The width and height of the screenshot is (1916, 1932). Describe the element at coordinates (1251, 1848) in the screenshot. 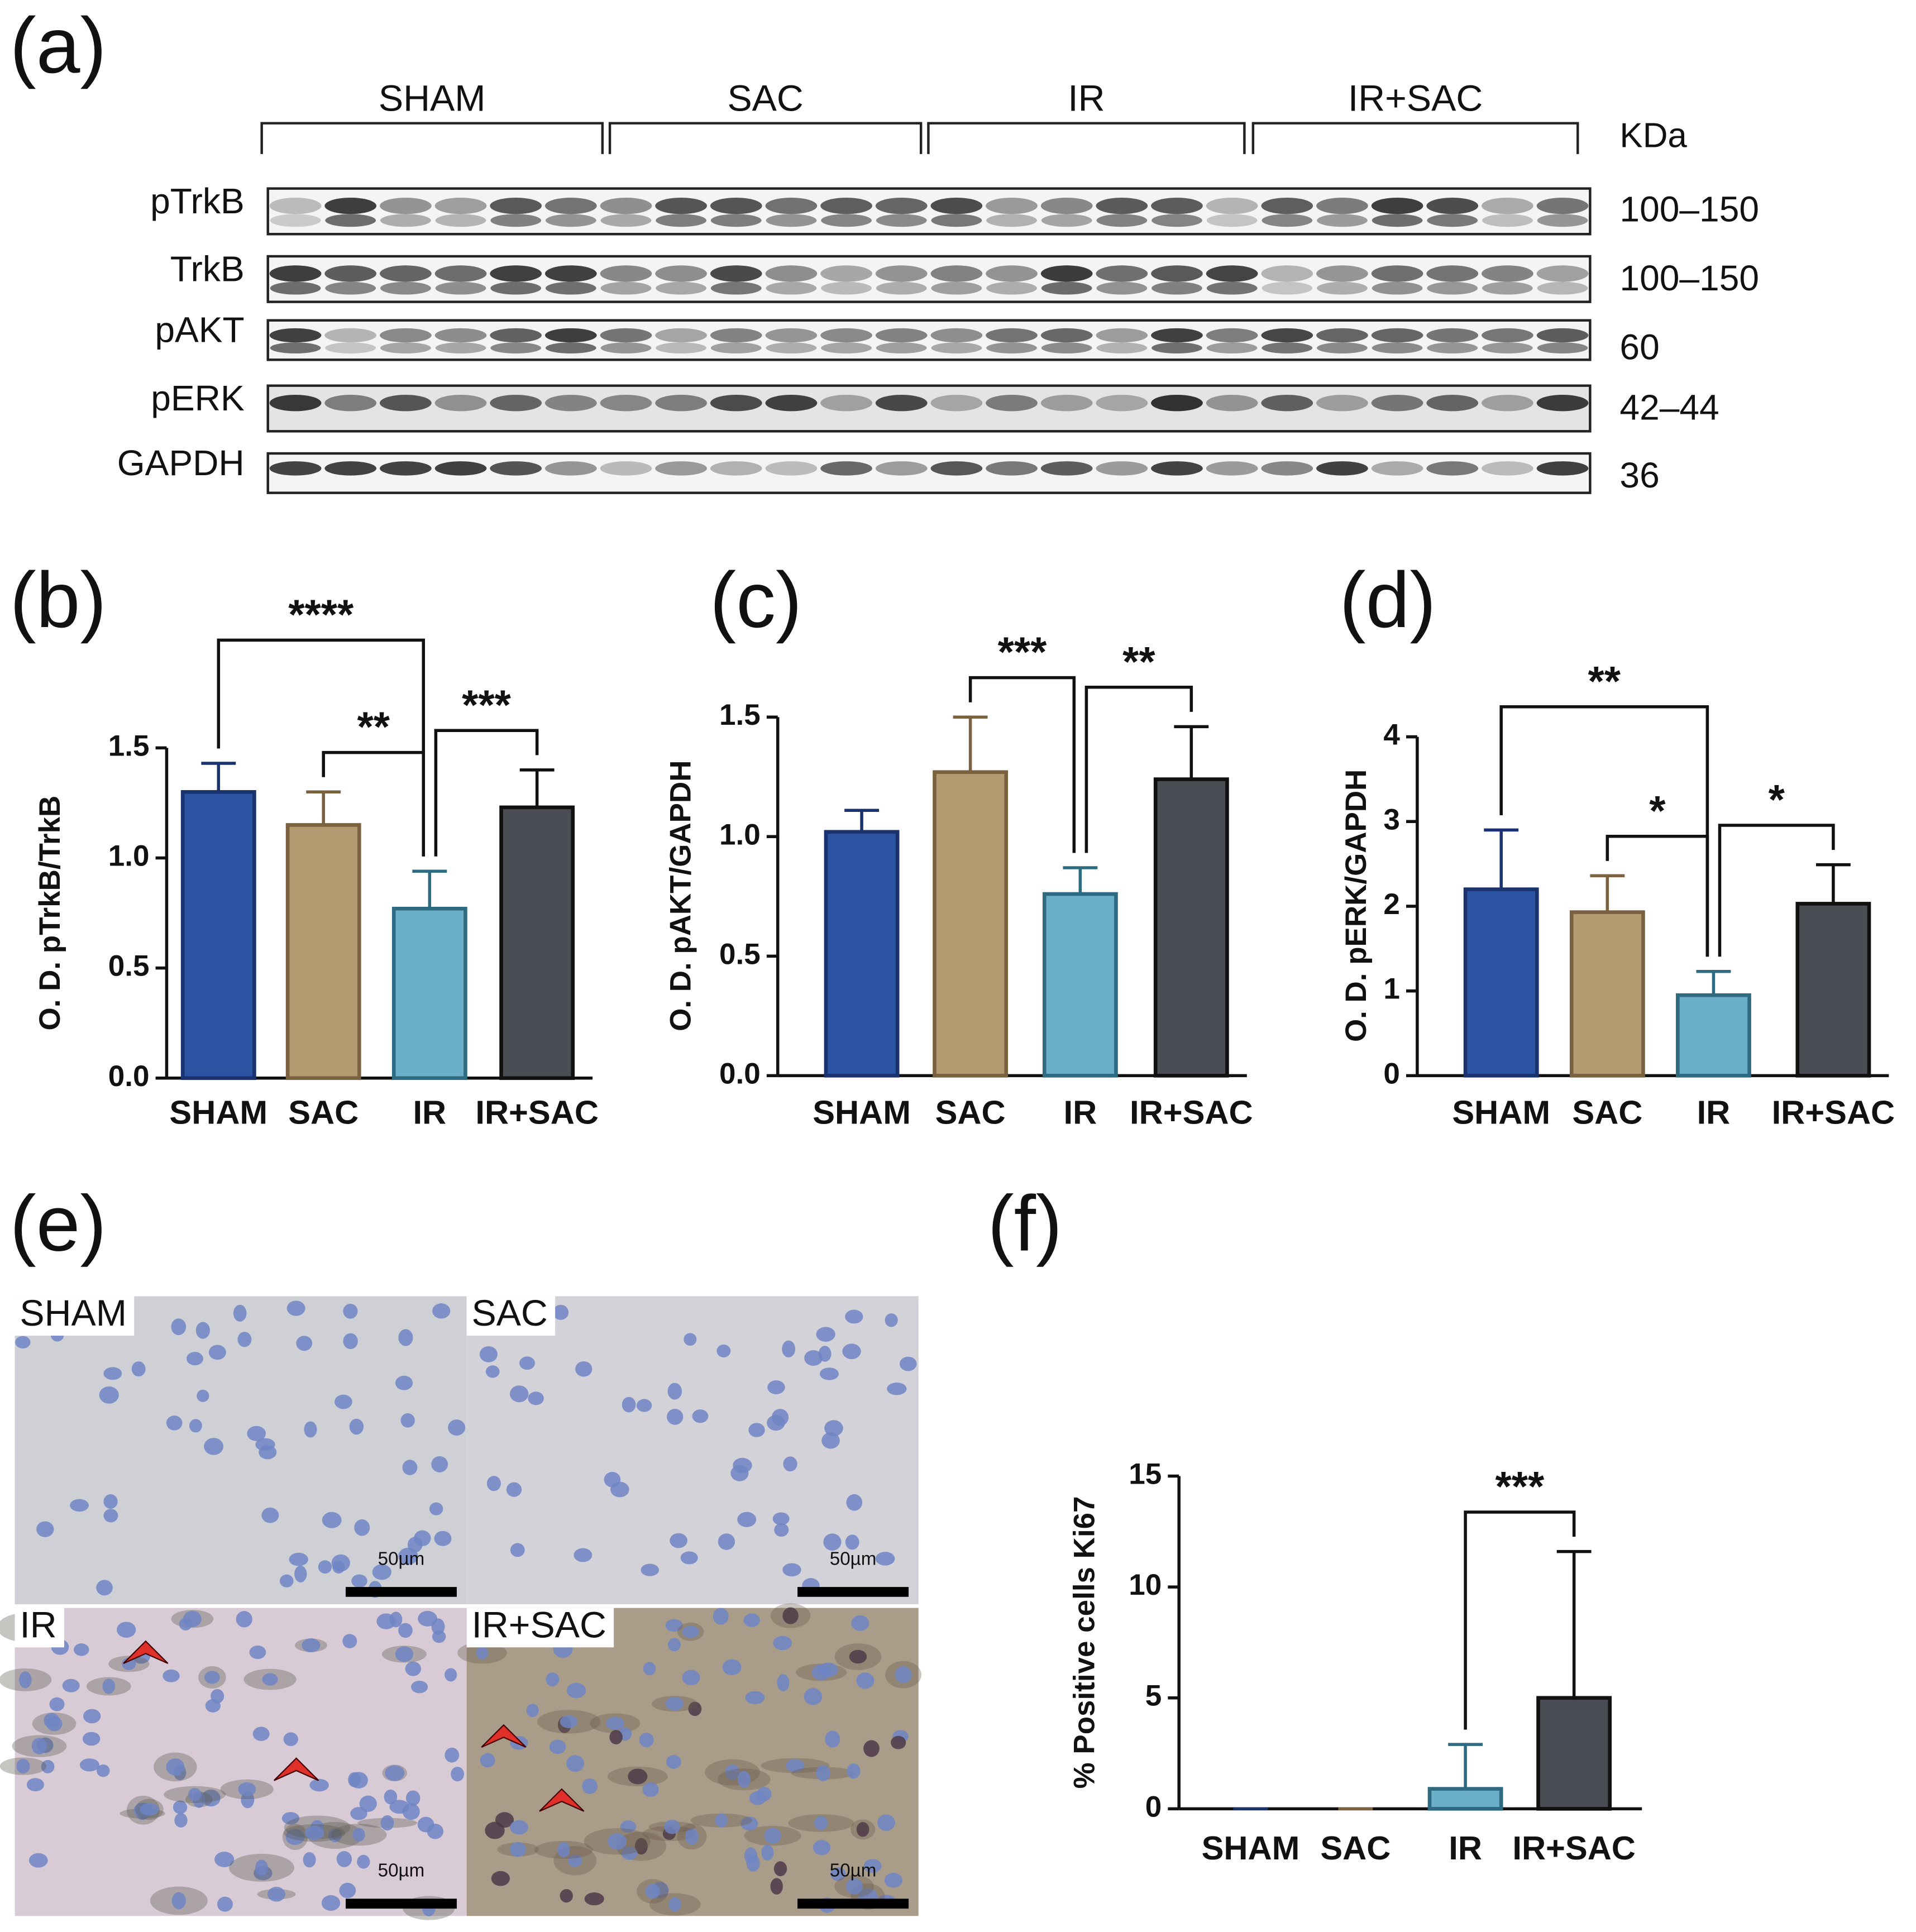

I see `x-tick-label: SHAM` at that location.